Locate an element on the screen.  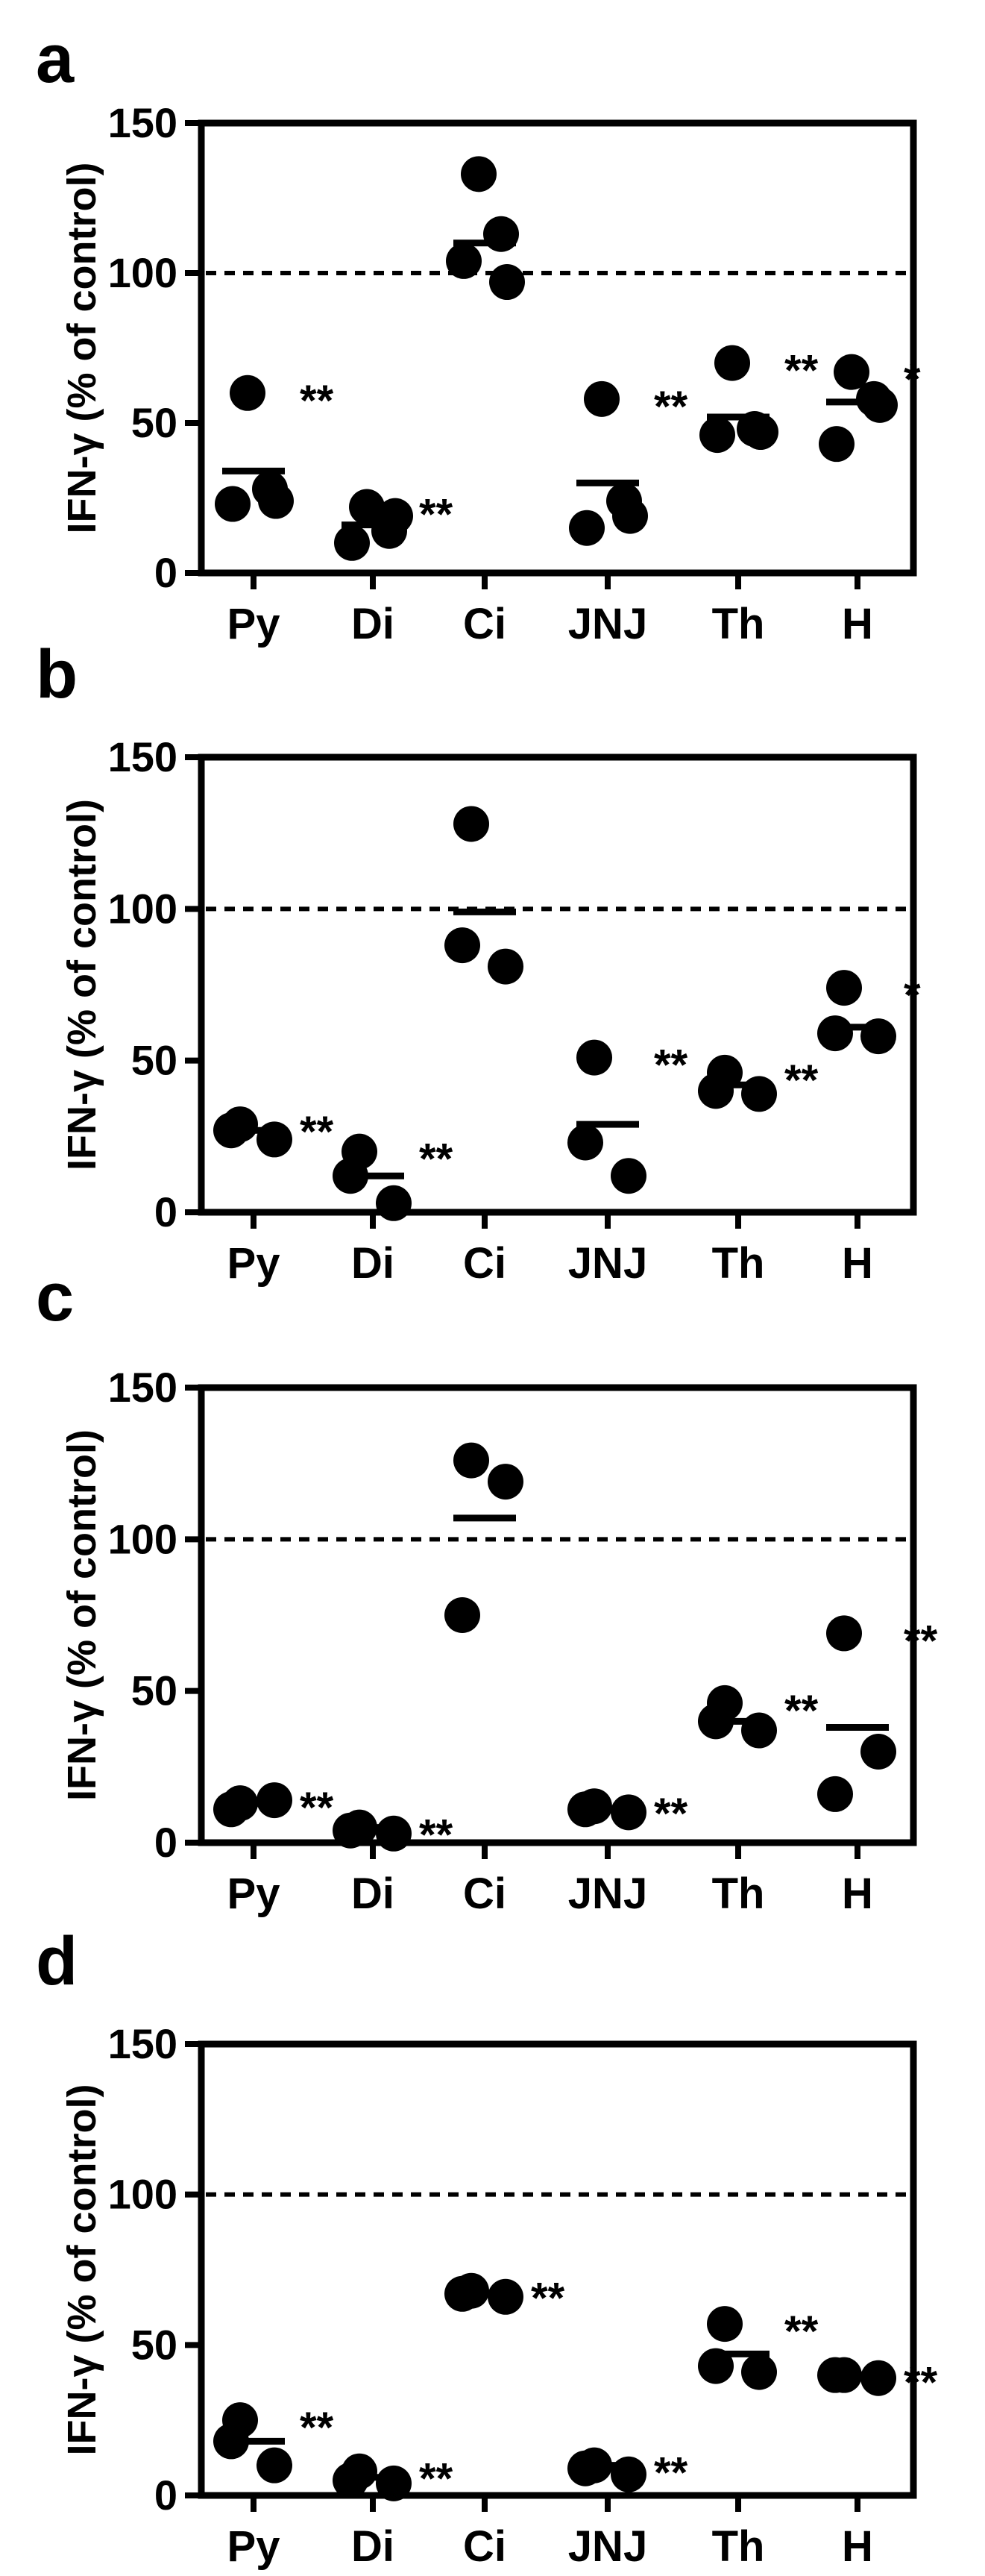
significance-mark: * is located at coordinates (913, 995).